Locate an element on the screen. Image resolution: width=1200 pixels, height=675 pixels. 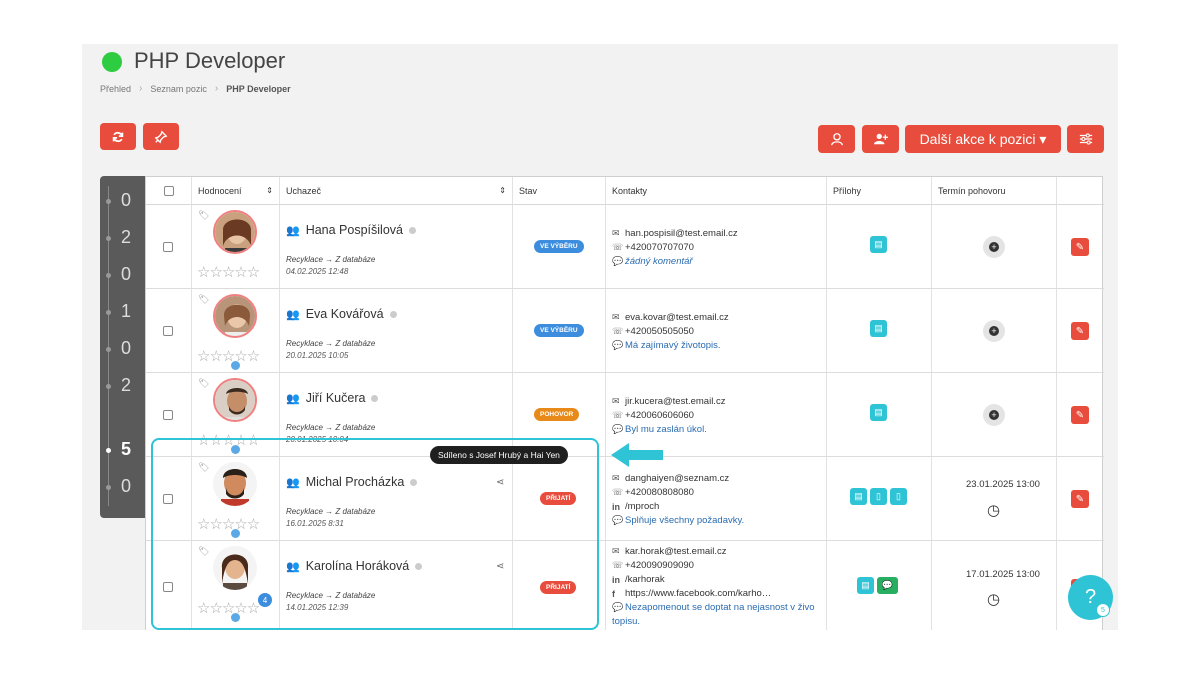
contact-phone: ☏ +420070707070 is located at coordinates (653, 247).